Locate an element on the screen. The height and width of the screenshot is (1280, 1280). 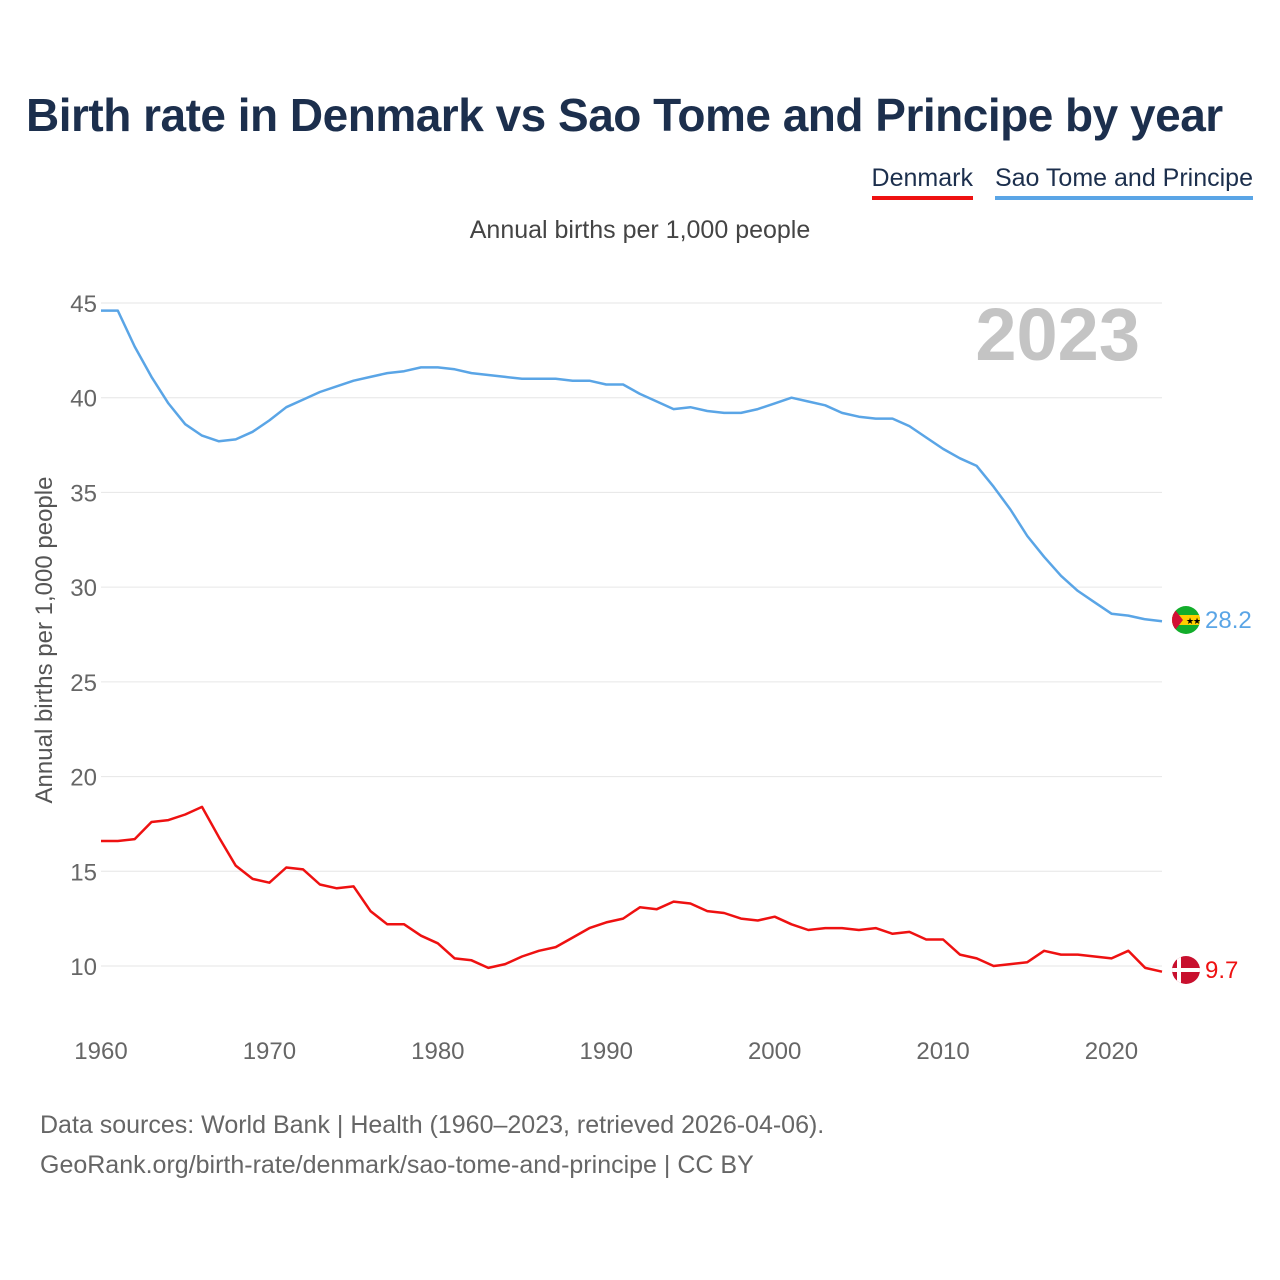
x-tick-label: 1960 is located at coordinates (100, 1051).